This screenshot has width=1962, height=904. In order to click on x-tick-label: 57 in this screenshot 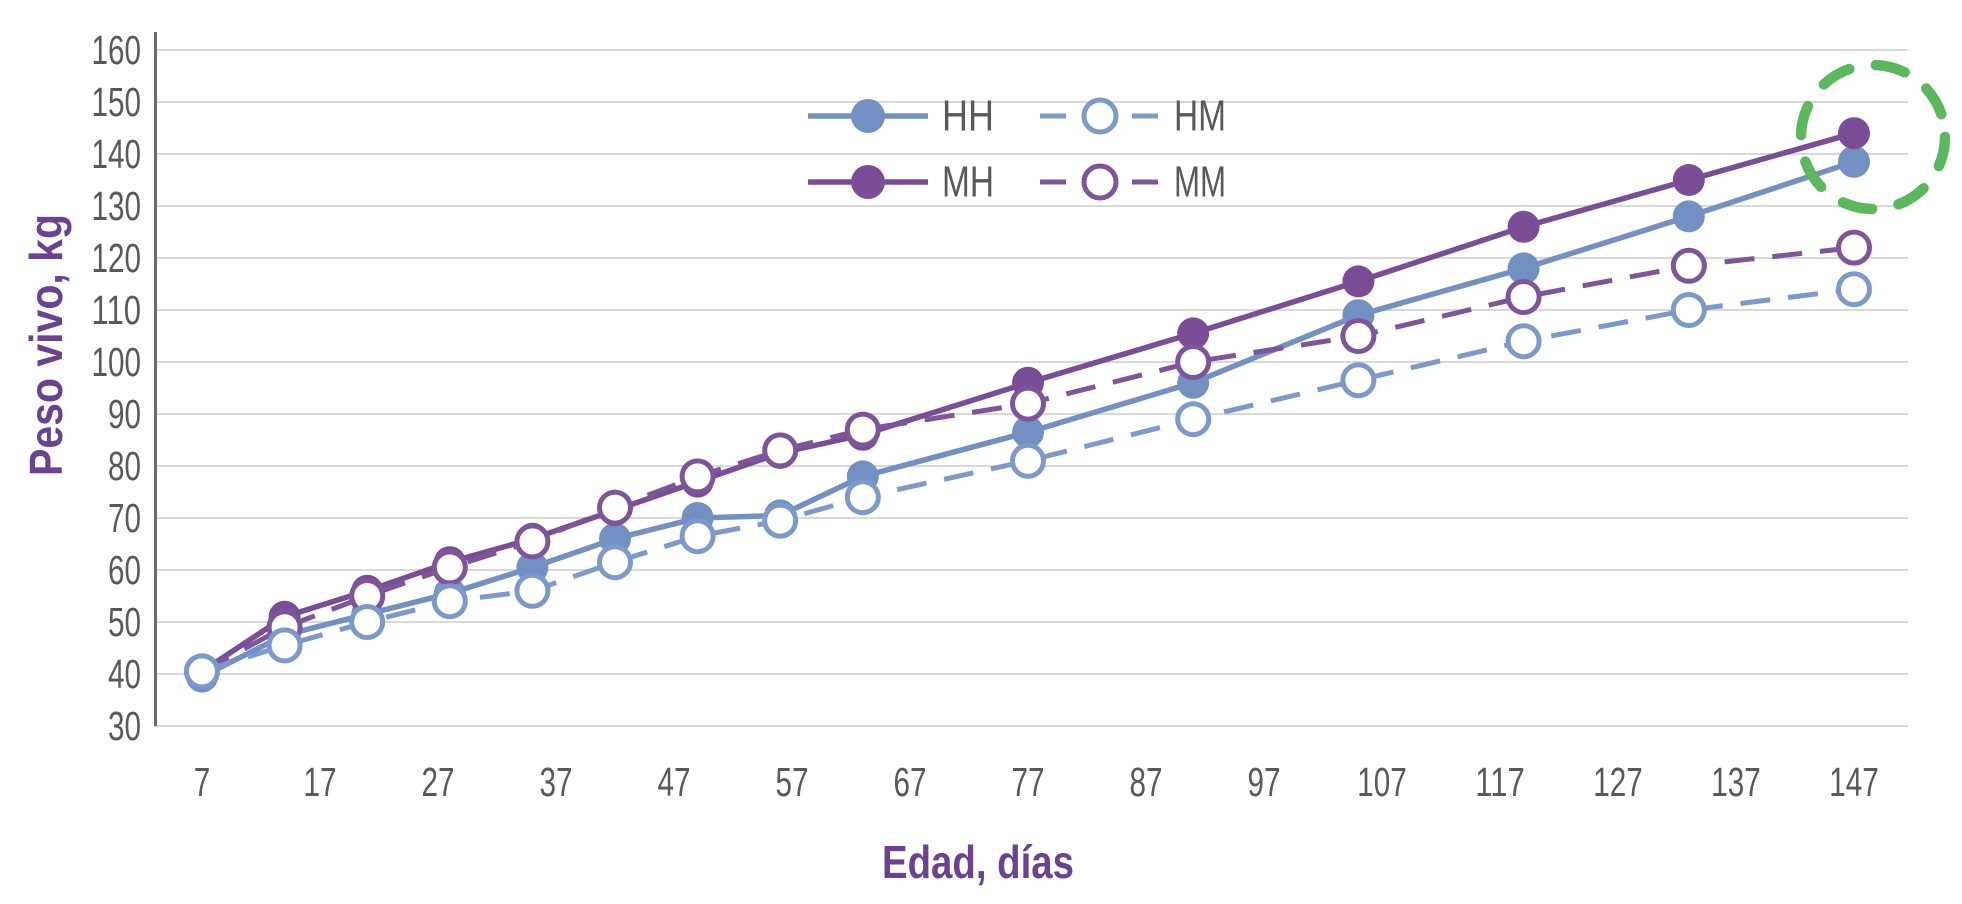, I will do `click(792, 782)`.